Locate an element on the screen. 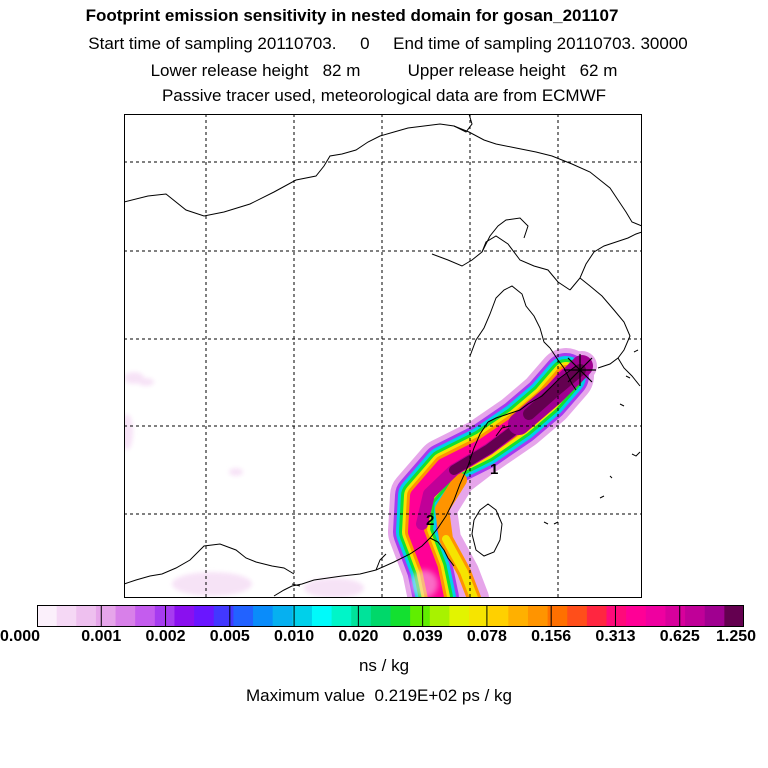 The height and width of the screenshot is (768, 768). trajectory-marker-1: 1 is located at coordinates (494, 469).